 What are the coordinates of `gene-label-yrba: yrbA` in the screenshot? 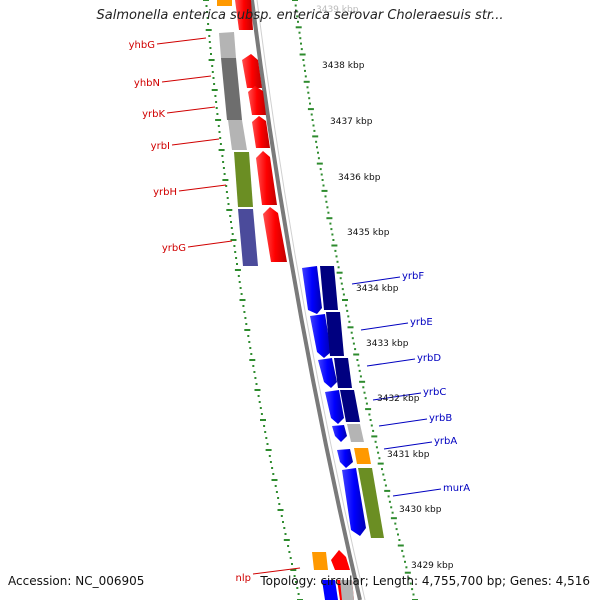 It's located at (445, 441).